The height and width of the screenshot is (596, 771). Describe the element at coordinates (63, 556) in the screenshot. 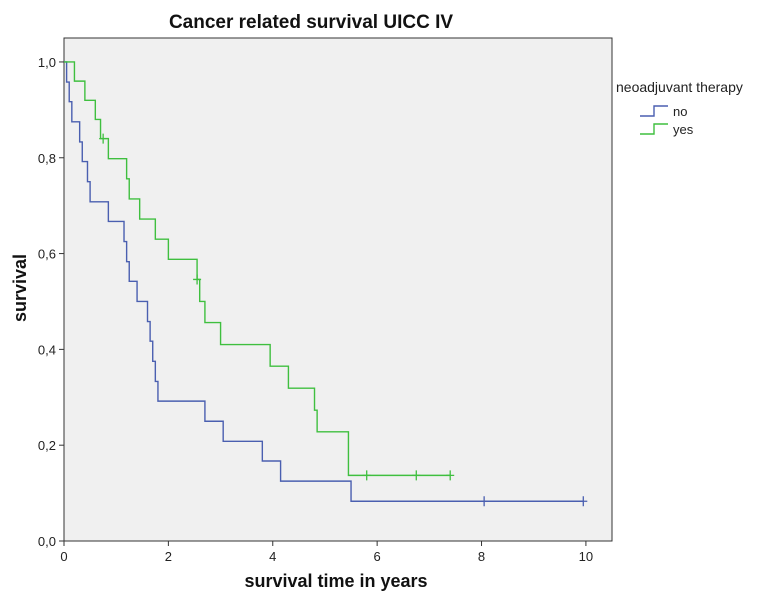

I see `x-tick-label: 0` at that location.